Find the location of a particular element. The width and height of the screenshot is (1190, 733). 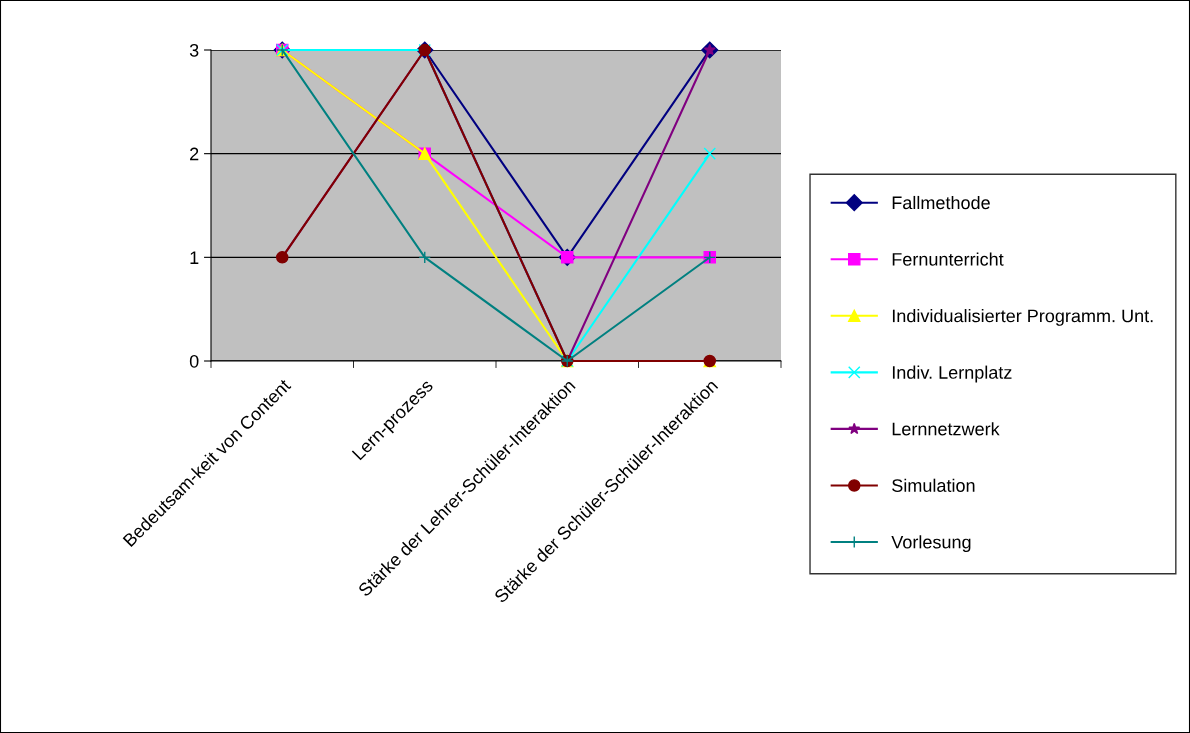

y-tick-label: 0 is located at coordinates (194, 361).